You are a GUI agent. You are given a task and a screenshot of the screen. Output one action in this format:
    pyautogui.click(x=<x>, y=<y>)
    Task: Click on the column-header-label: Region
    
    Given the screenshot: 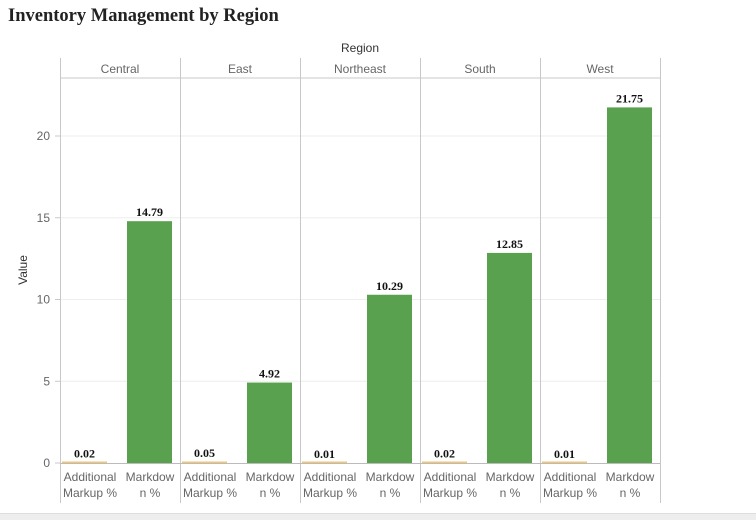 What is the action you would take?
    pyautogui.click(x=360, y=48)
    